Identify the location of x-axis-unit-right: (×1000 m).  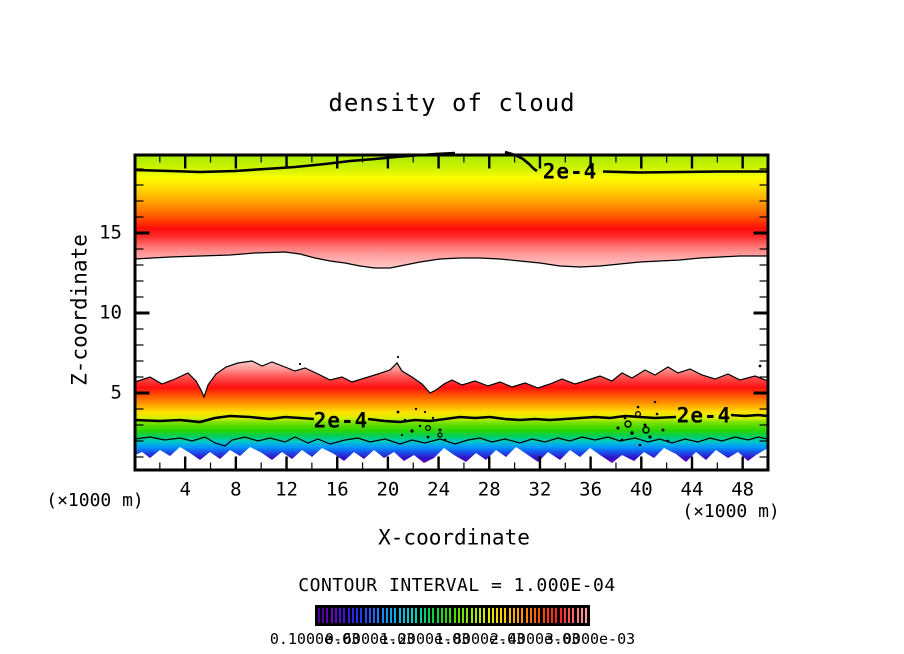
(731, 511).